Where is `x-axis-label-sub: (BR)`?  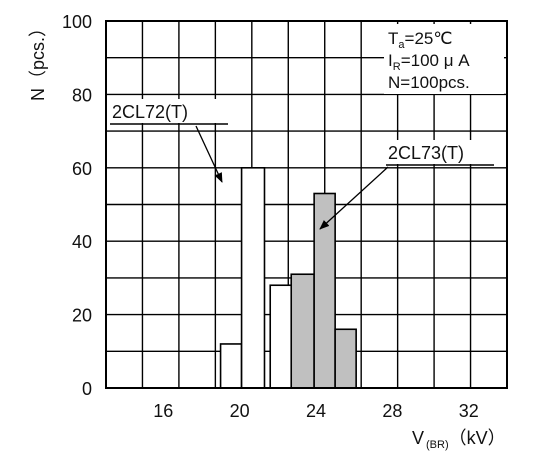 x-axis-label-sub: (BR) is located at coordinates (437, 445).